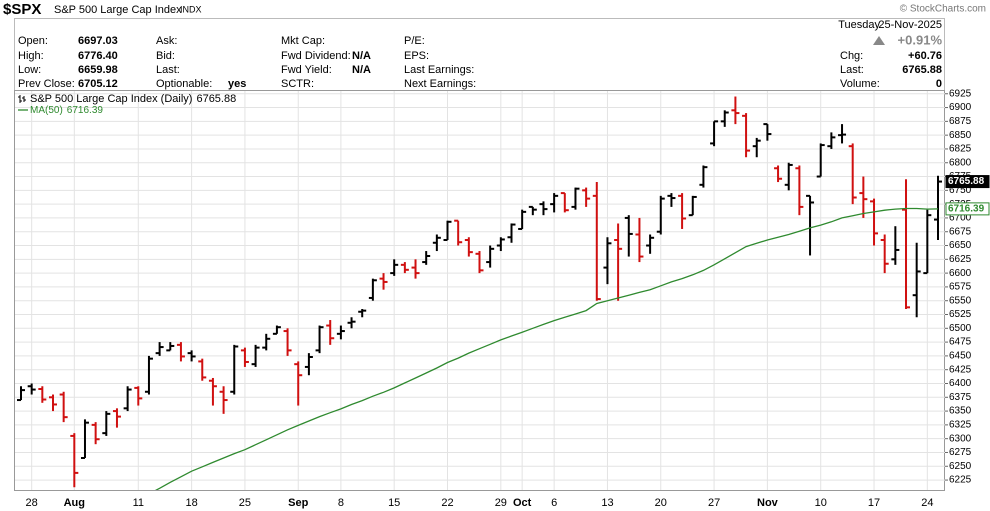 The image size is (990, 511). What do you see at coordinates (960, 342) in the screenshot?
I see `y-tick-label: 6475` at bounding box center [960, 342].